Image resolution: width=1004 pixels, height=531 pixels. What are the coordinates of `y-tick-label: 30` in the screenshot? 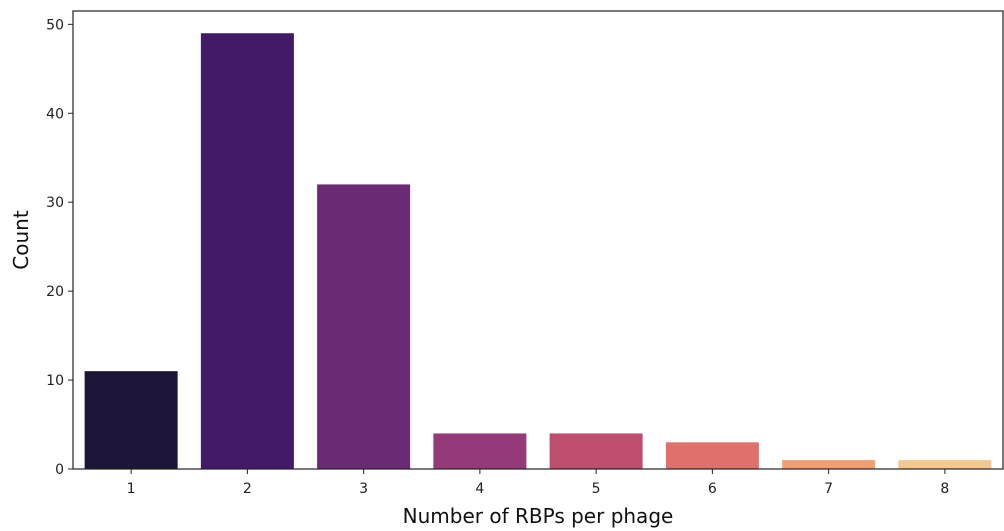 It's located at (55, 203).